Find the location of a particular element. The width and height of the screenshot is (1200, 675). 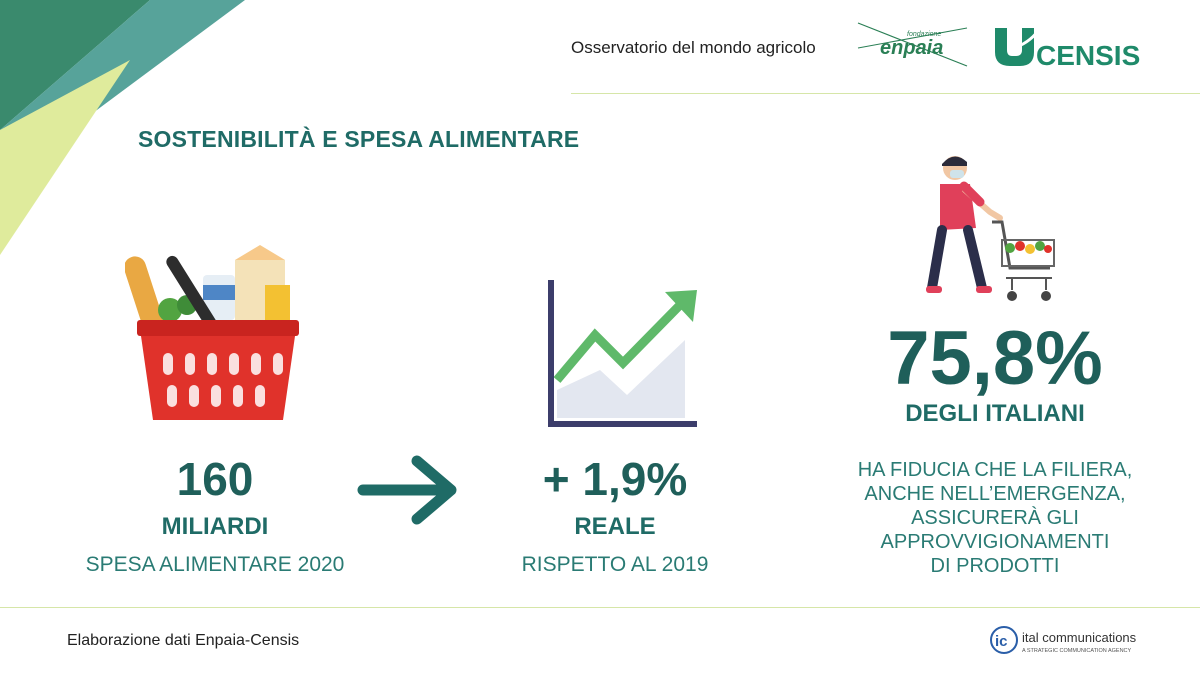

header-divider is located at coordinates (885, 93).